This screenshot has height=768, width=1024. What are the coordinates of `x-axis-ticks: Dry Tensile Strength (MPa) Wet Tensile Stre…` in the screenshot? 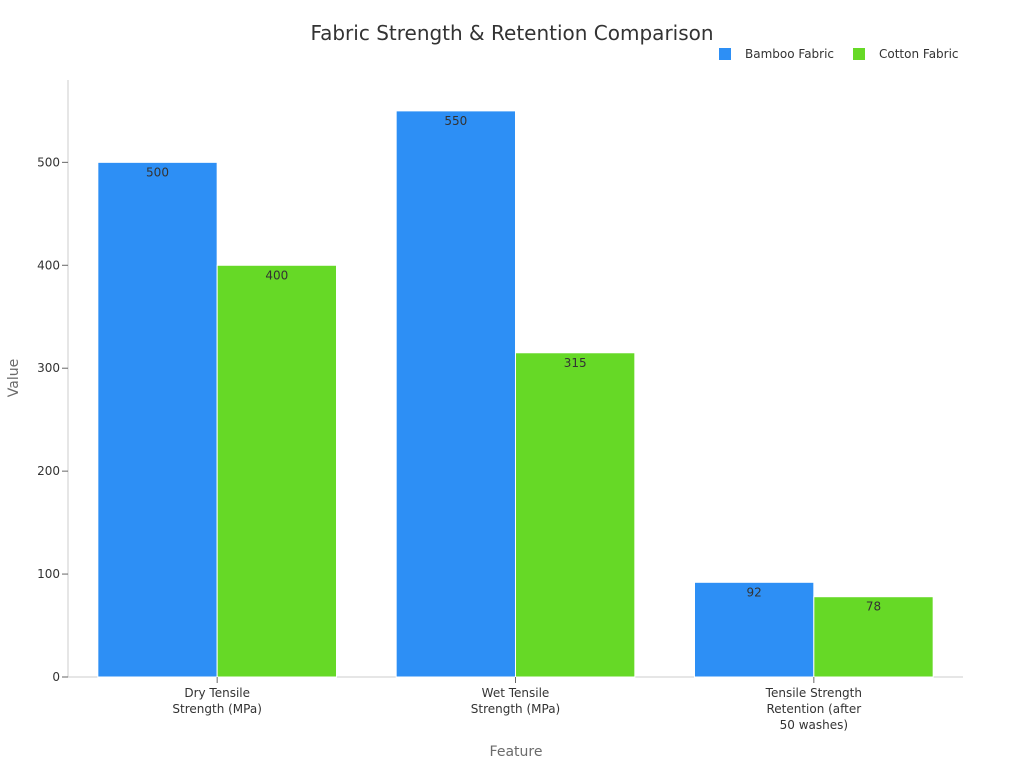 It's located at (517, 704).